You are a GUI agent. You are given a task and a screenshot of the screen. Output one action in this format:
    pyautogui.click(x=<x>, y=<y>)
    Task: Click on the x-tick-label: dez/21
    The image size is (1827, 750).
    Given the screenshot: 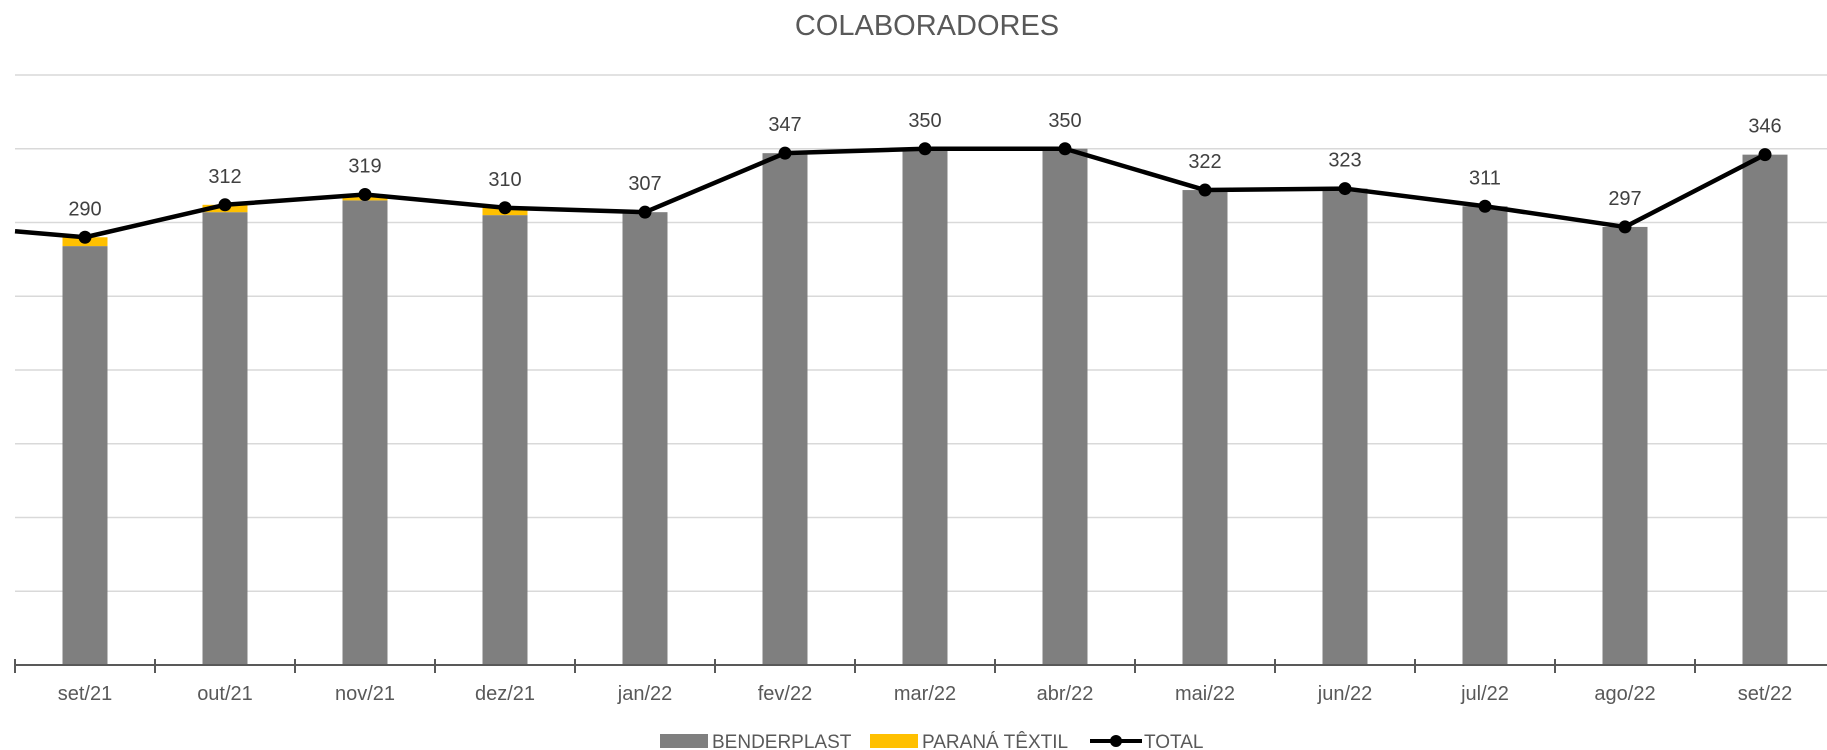 What is the action you would take?
    pyautogui.click(x=505, y=694)
    